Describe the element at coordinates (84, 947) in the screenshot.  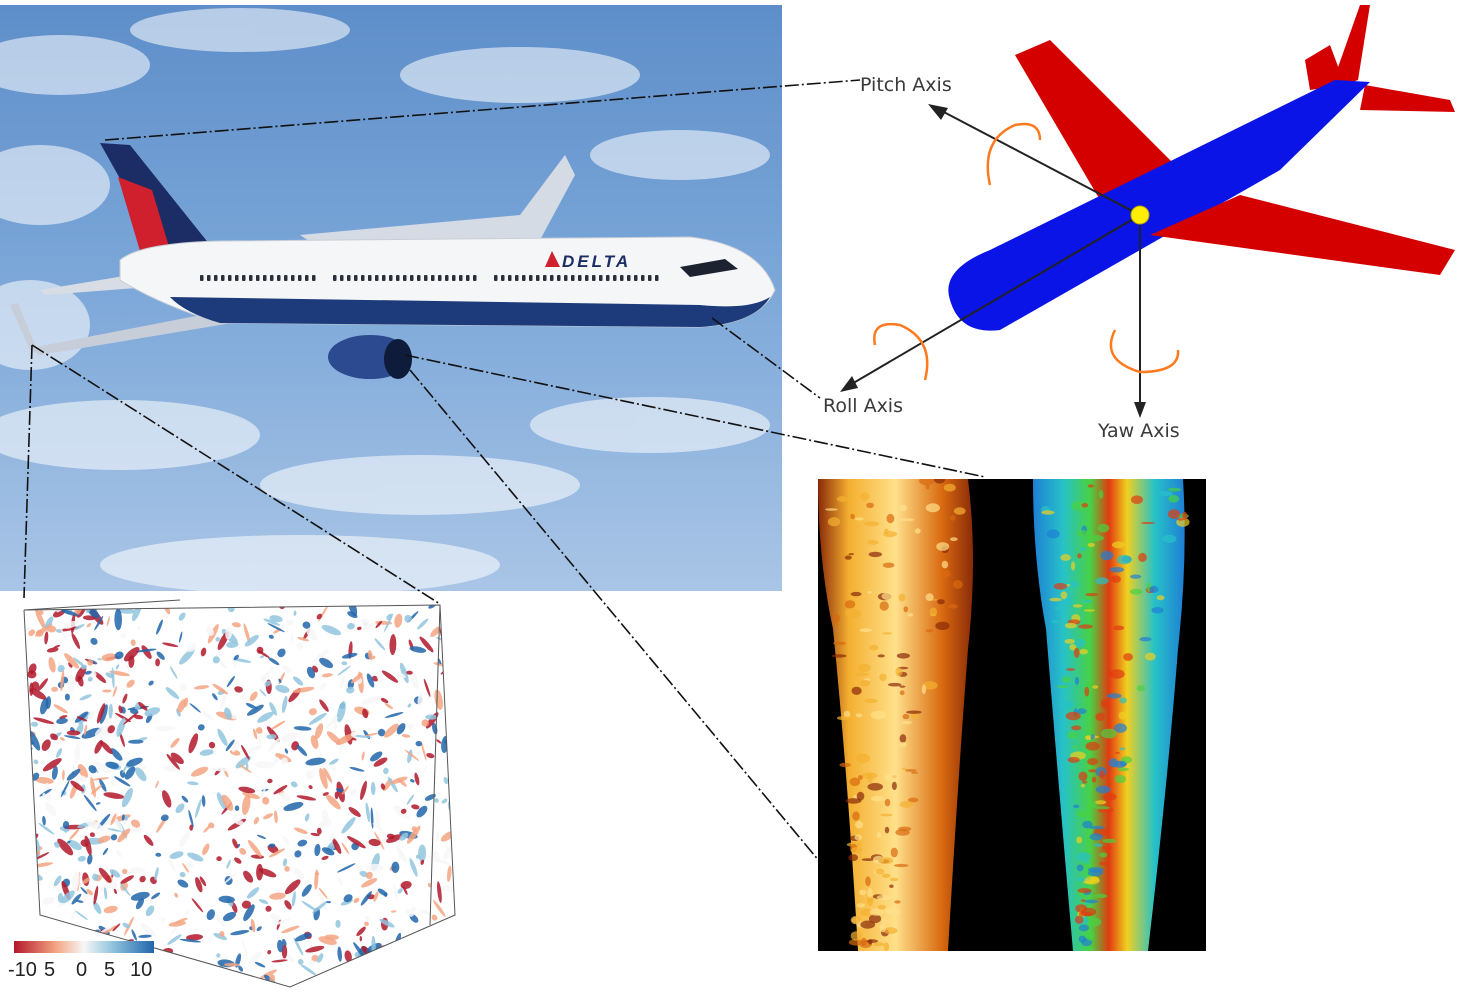
I see `colorbar` at that location.